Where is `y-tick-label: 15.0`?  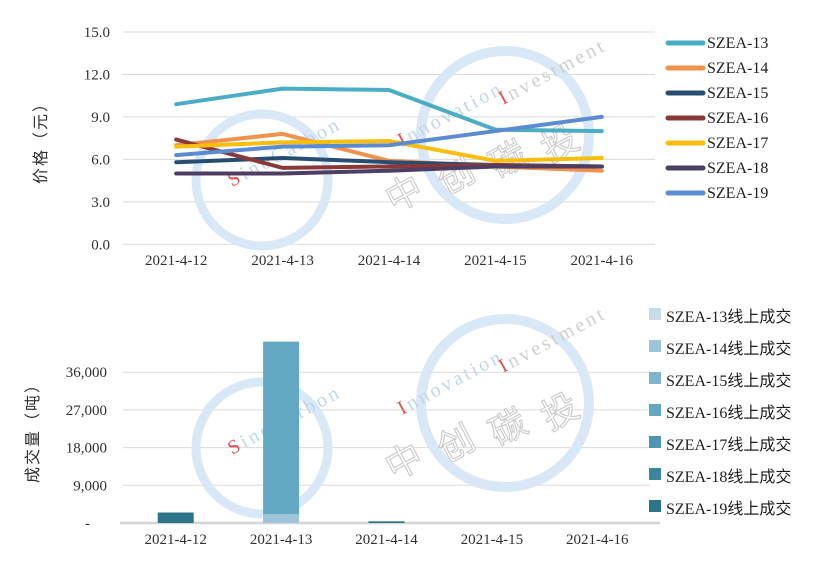 y-tick-label: 15.0 is located at coordinates (97, 33).